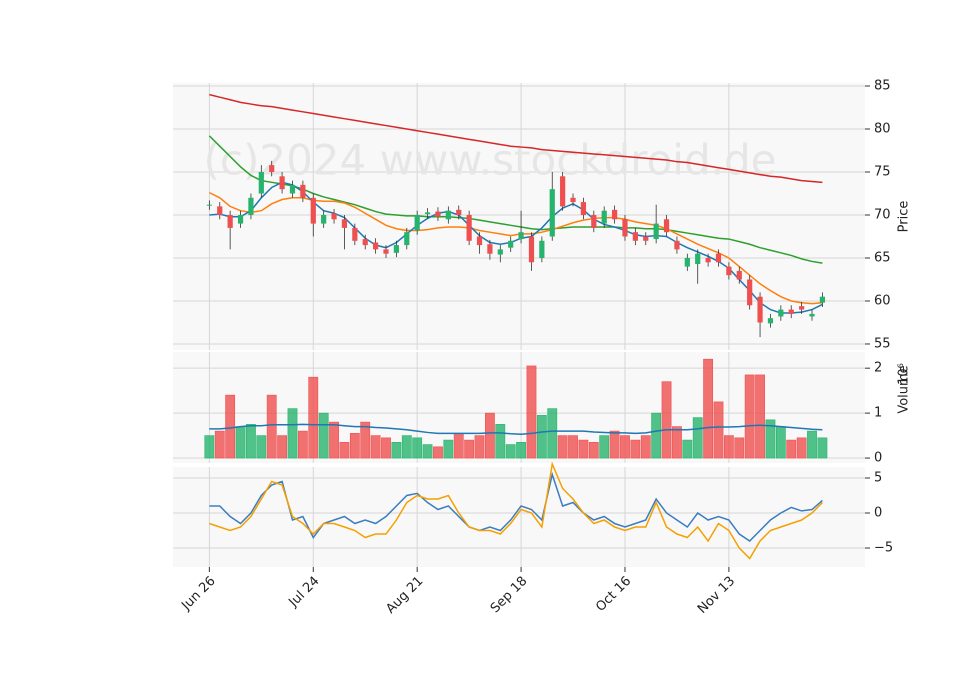 This screenshot has height=690, width=960. I want to click on x-tick-label: Sep 18, so click(509, 595).